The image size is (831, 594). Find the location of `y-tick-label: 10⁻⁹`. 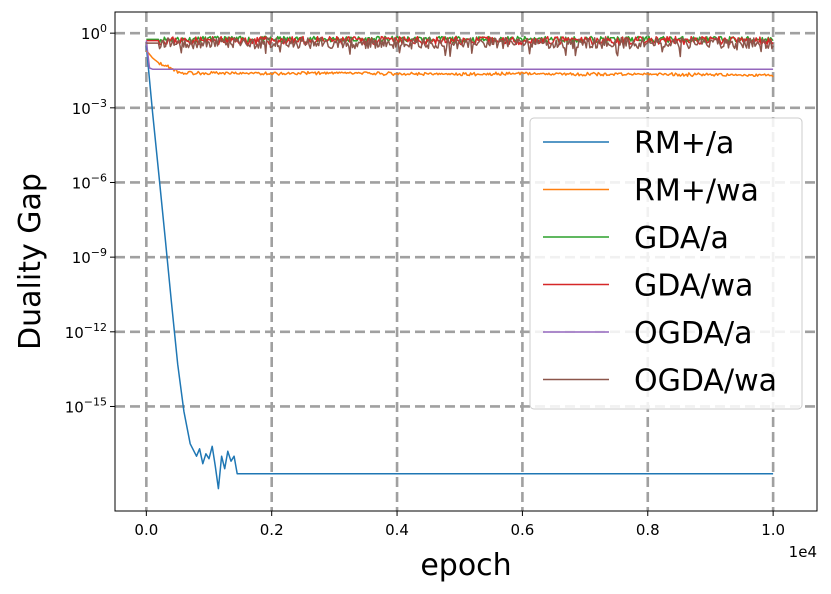

y-tick-label: 10⁻⁹ is located at coordinates (89, 256).